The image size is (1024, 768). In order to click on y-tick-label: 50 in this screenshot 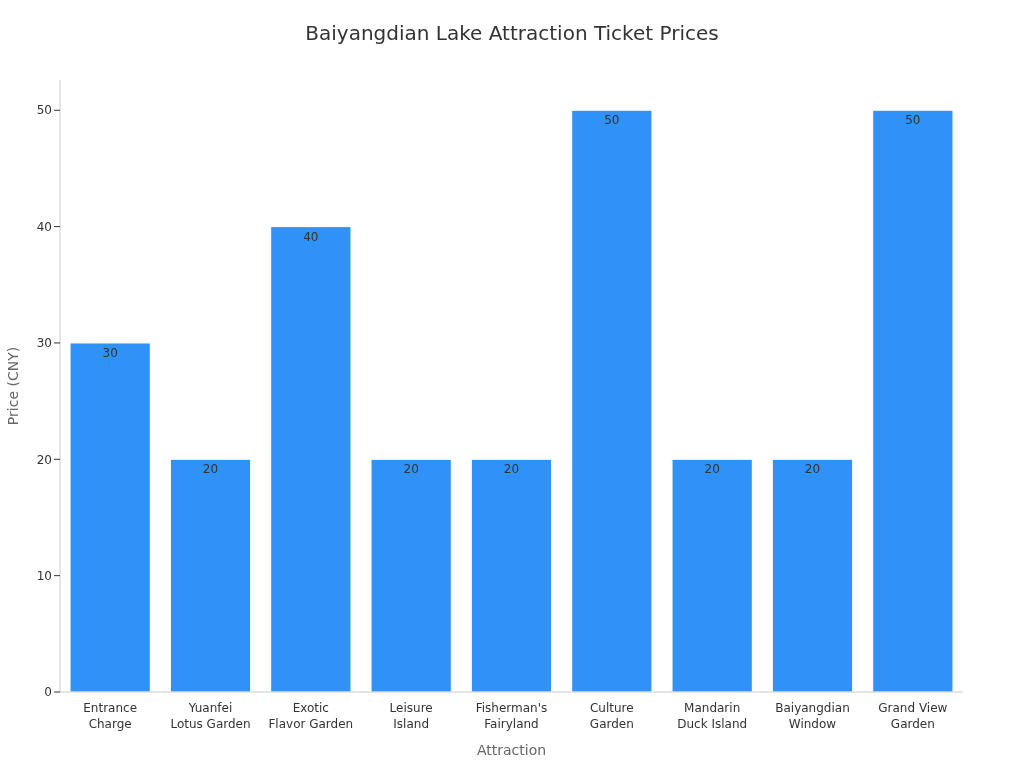, I will do `click(44, 110)`.